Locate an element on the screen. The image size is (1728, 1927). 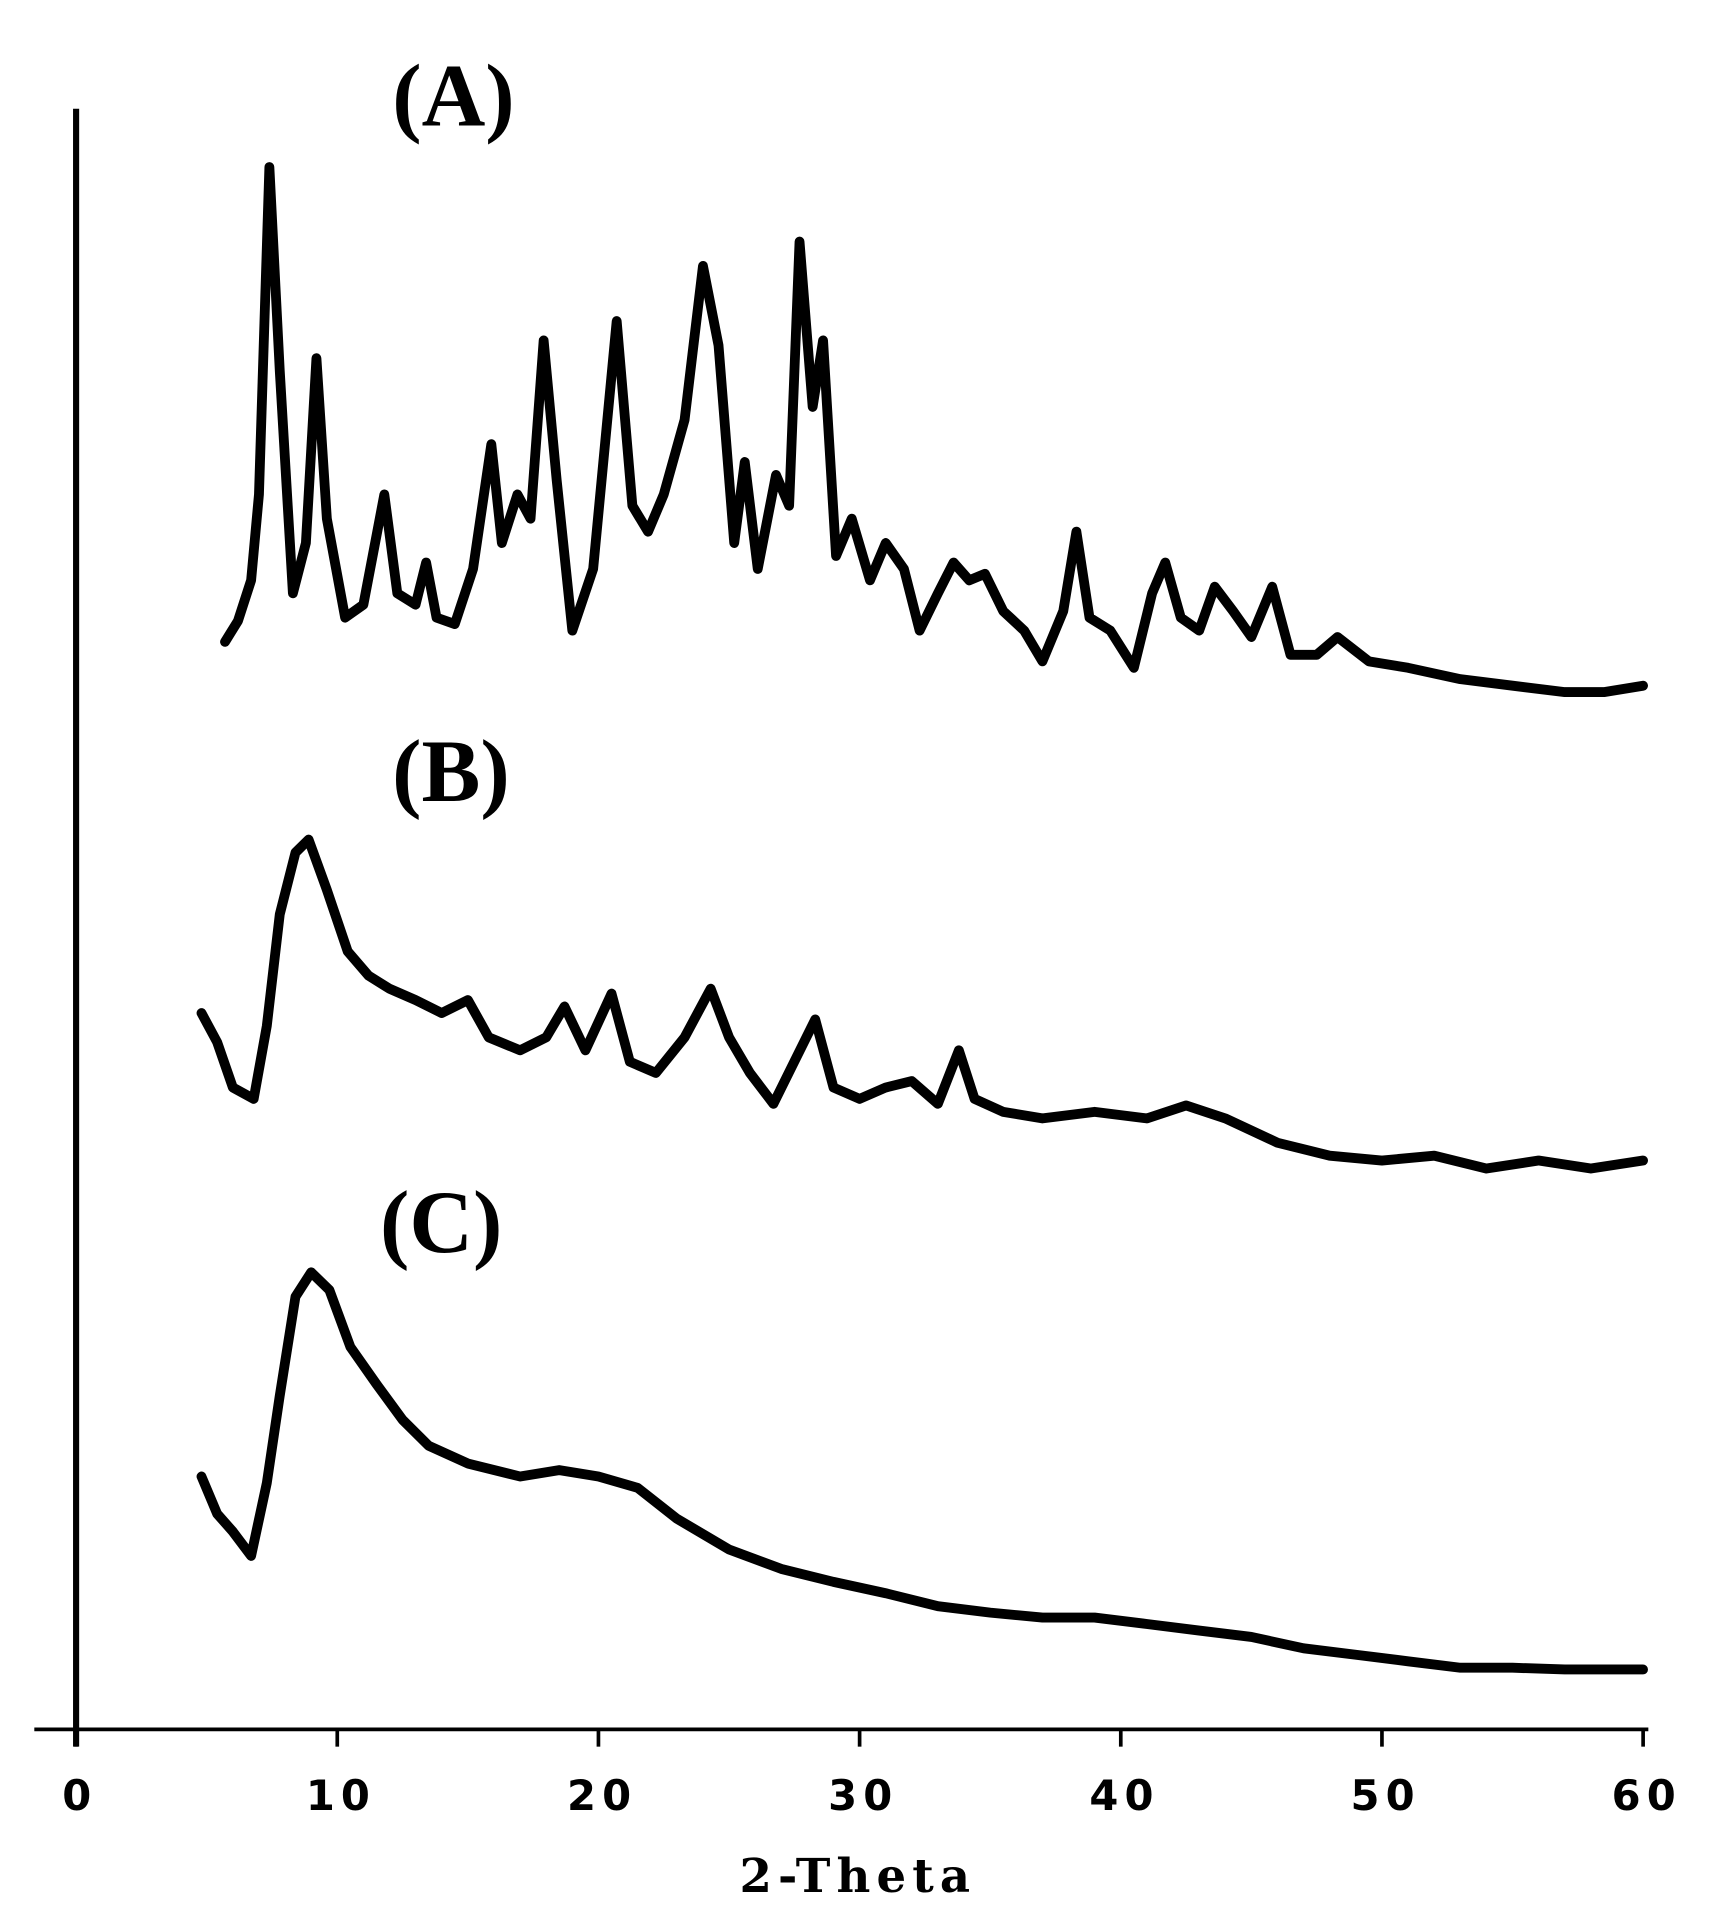
series-label: (C) is located at coordinates (441, 1223).